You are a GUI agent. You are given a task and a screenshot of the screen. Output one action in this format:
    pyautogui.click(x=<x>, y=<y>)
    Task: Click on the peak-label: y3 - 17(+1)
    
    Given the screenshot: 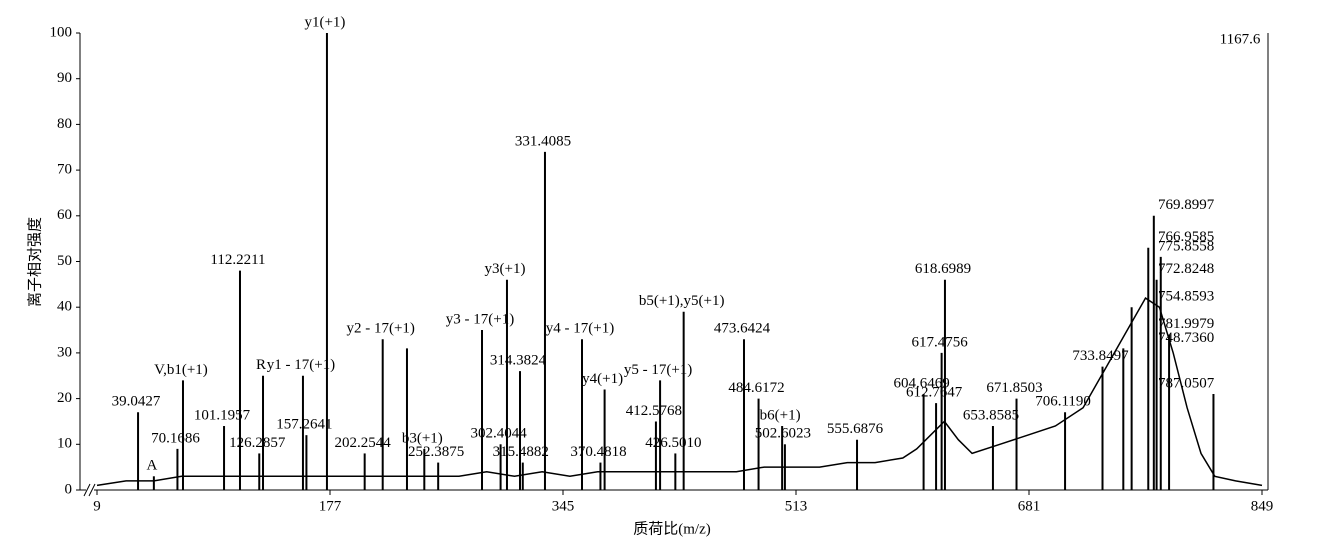 What is the action you would take?
    pyautogui.click(x=480, y=319)
    